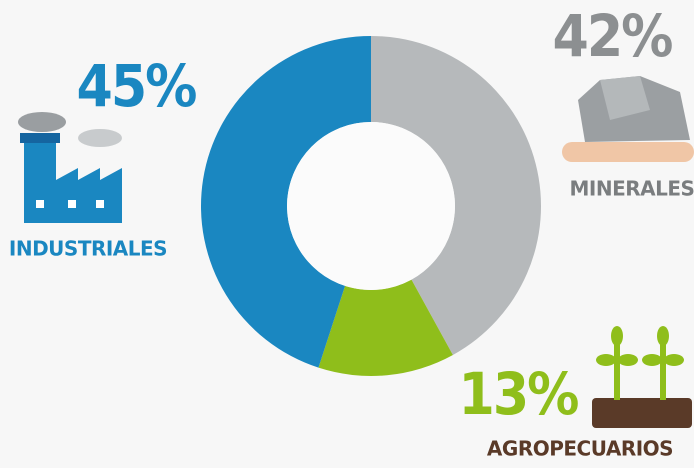 The width and height of the screenshot is (694, 468). Describe the element at coordinates (385, 327) in the screenshot. I see `donut-segment` at that location.